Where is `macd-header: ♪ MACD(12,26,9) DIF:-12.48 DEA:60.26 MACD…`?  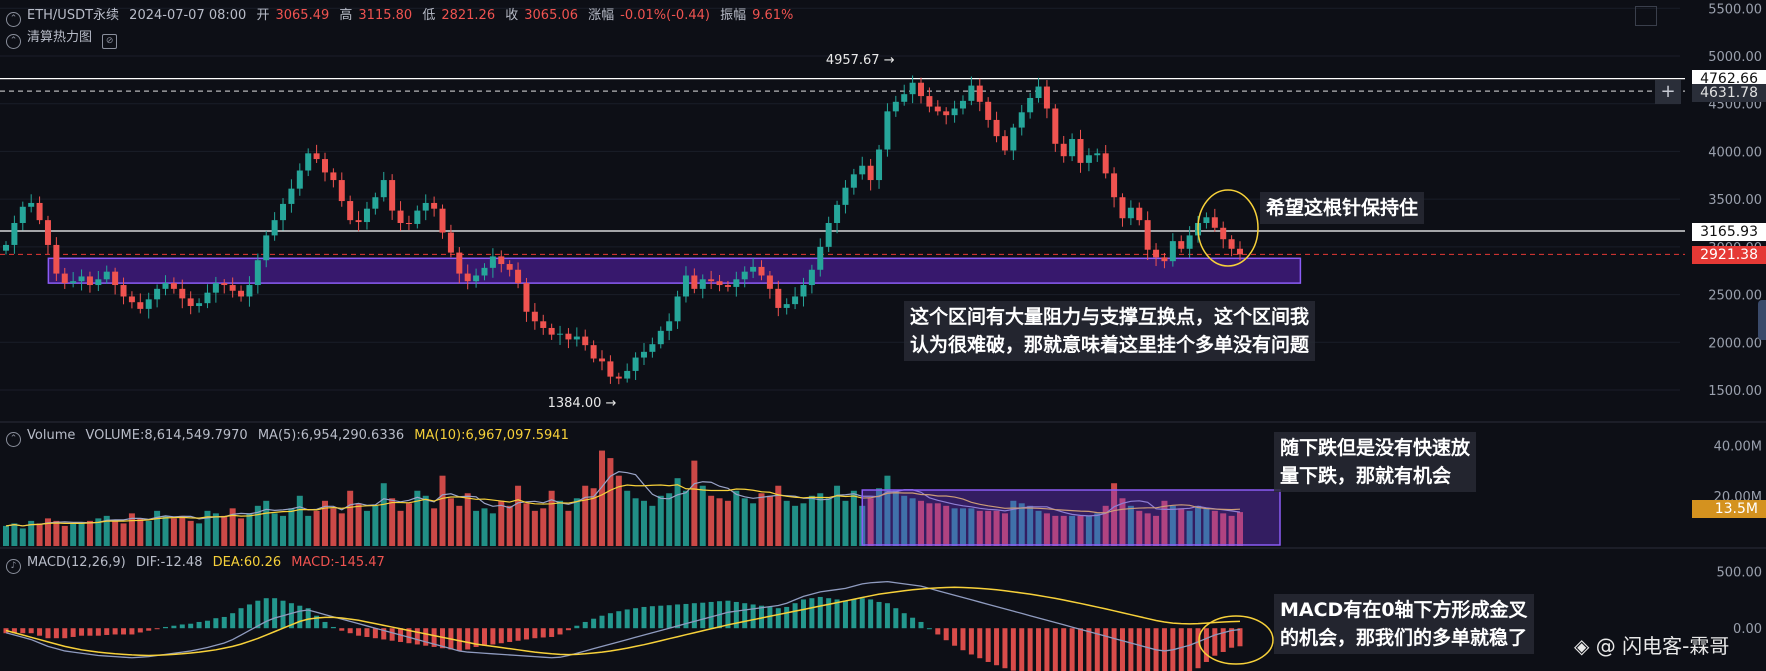 macd-header: ♪ MACD(12,26,9) DIF:-12.48 DEA:60.26 MACD… is located at coordinates (198, 564).